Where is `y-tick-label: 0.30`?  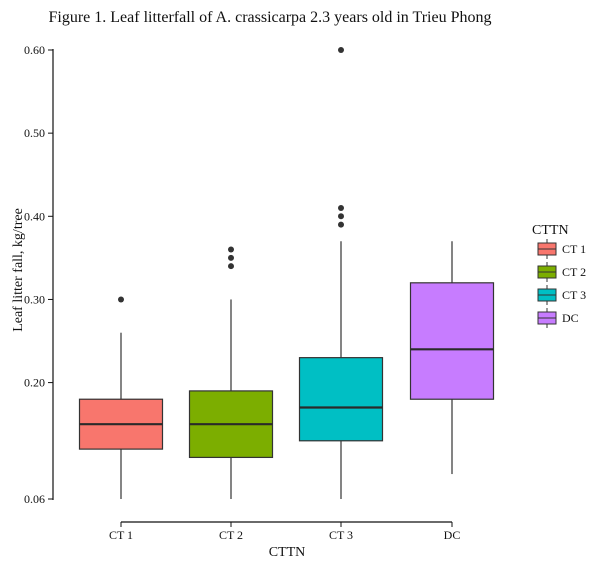
y-tick-label: 0.30 is located at coordinates (34, 299).